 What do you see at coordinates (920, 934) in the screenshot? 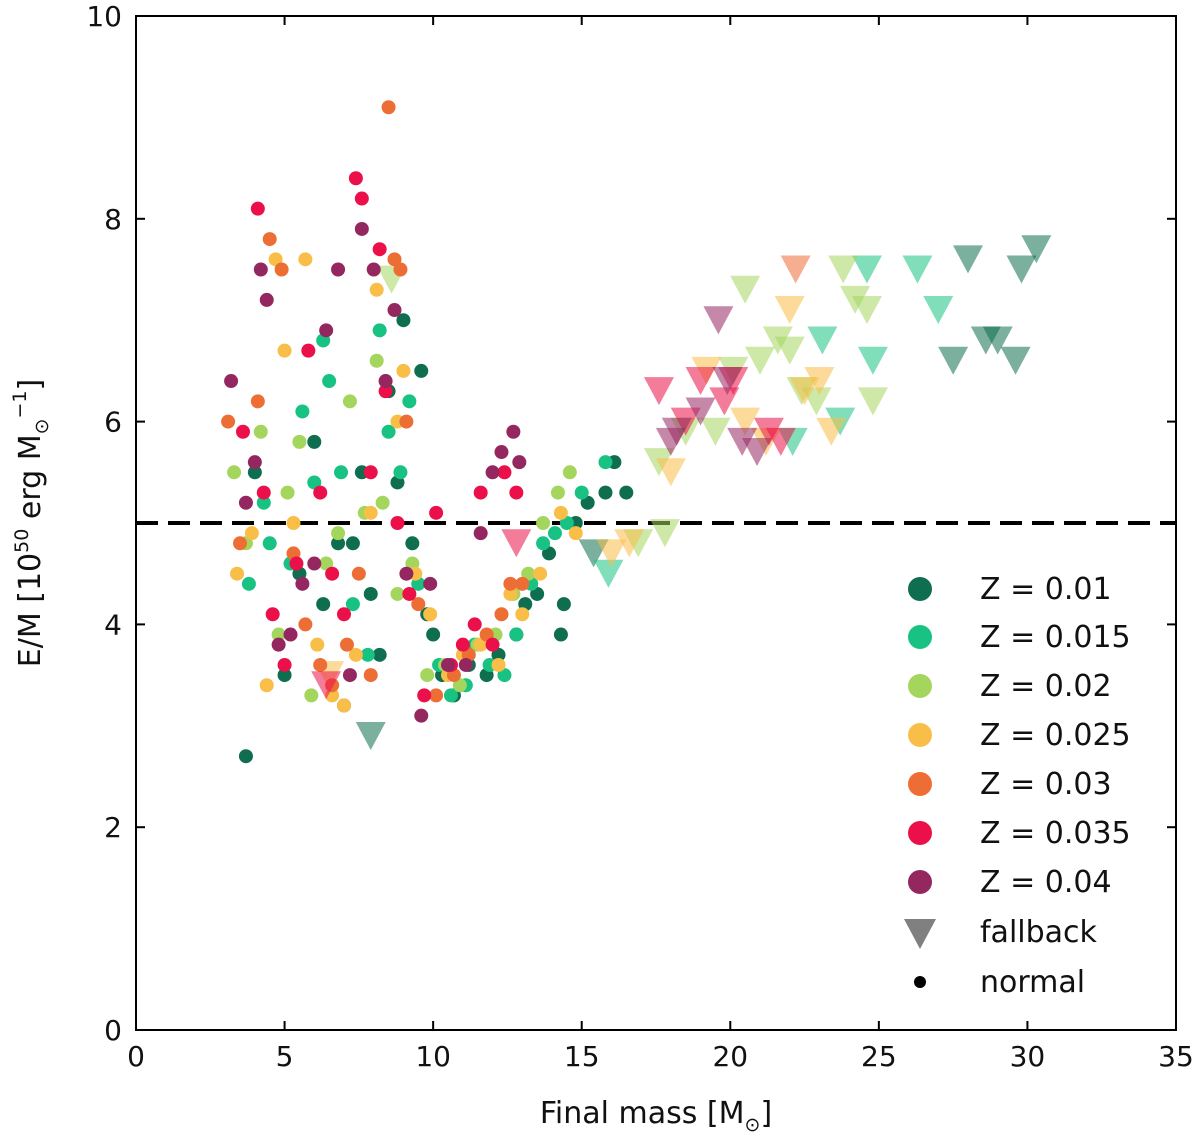
I see `fallback-triangle-icon` at bounding box center [920, 934].